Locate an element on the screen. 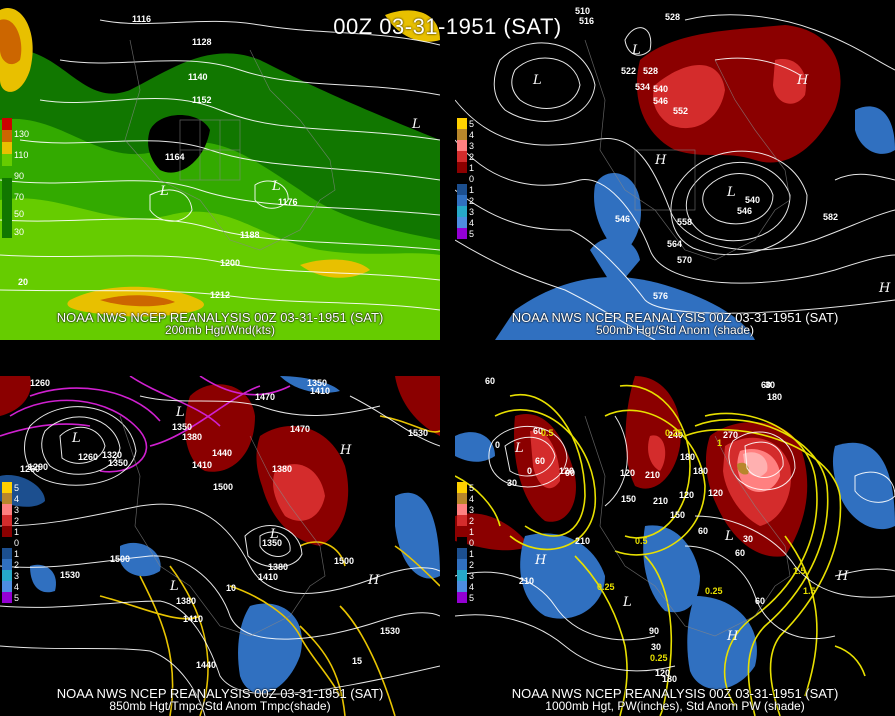 The width and height of the screenshot is (895, 716). svg-text: 558 is located at coordinates (684, 222).